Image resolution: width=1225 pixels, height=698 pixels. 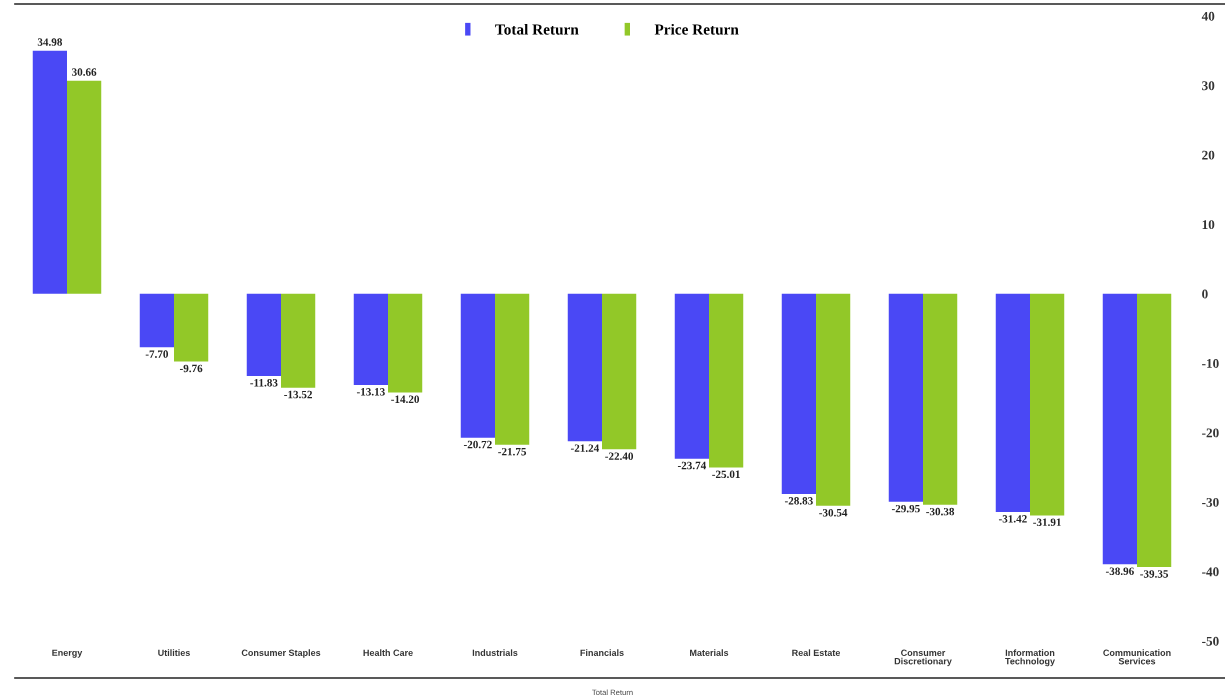 What do you see at coordinates (281, 653) in the screenshot?
I see `x-tick-label: Consumer Staples` at bounding box center [281, 653].